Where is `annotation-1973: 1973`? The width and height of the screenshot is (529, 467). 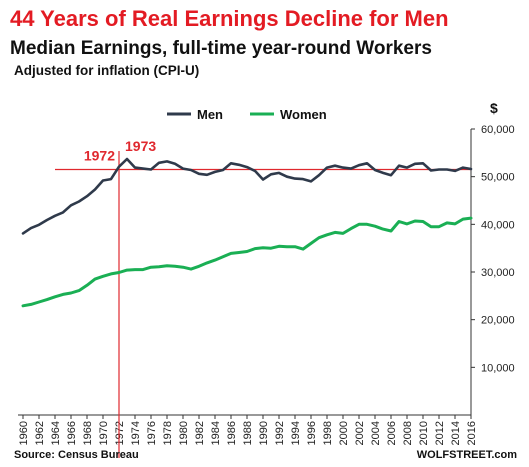 annotation-1973: 1973 is located at coordinates (140, 146).